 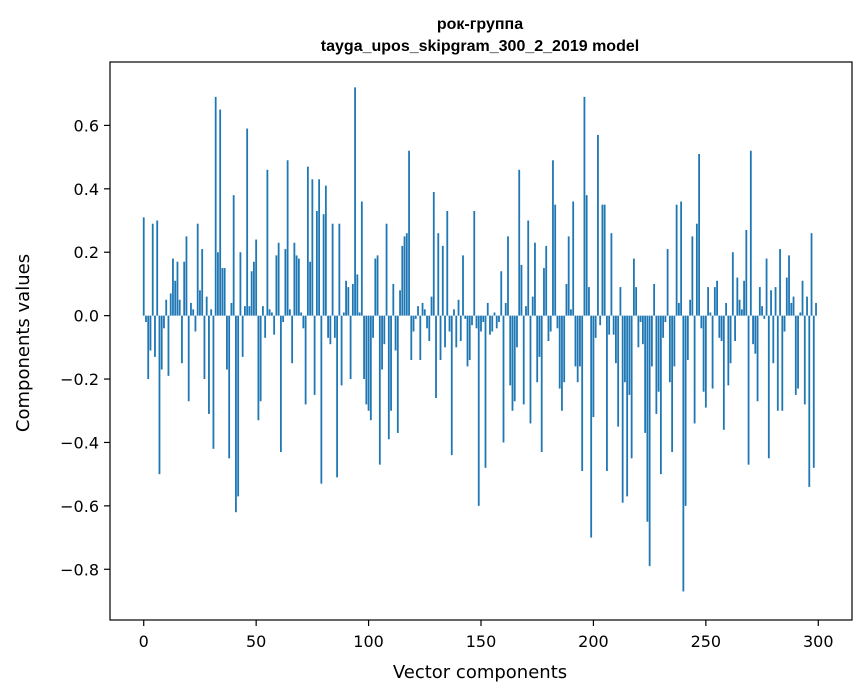 I want to click on x-tick-label: 300, so click(x=818, y=641).